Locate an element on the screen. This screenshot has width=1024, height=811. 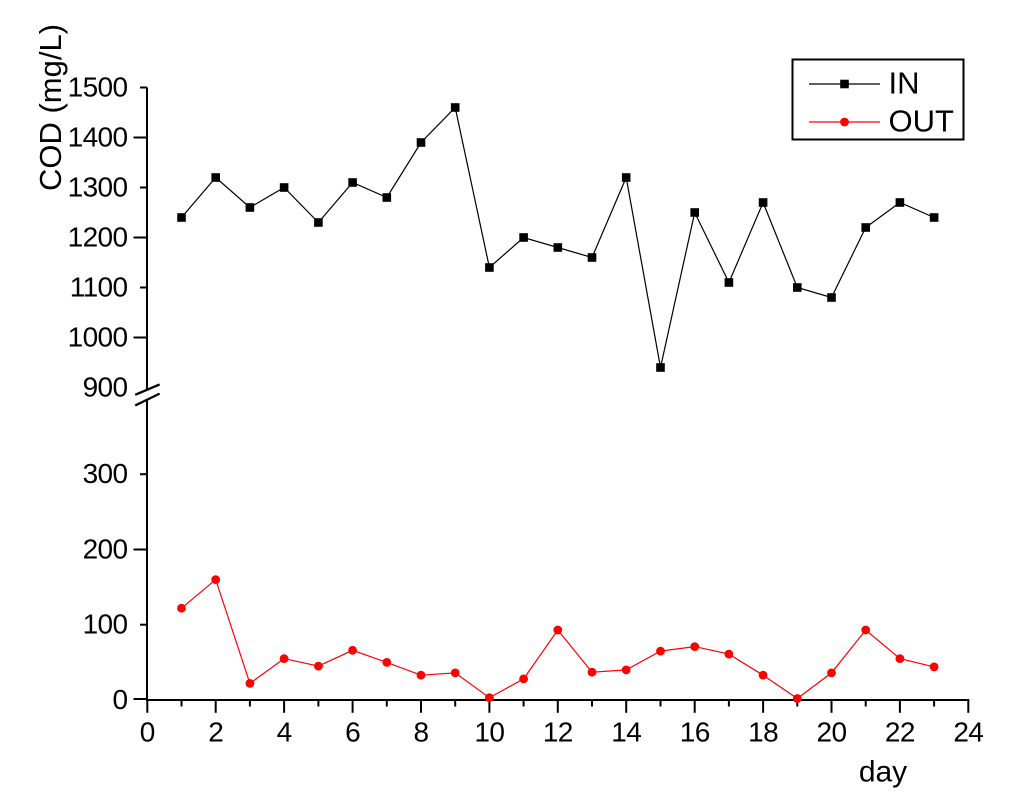
svg-text: 1000 is located at coordinates (98, 337).